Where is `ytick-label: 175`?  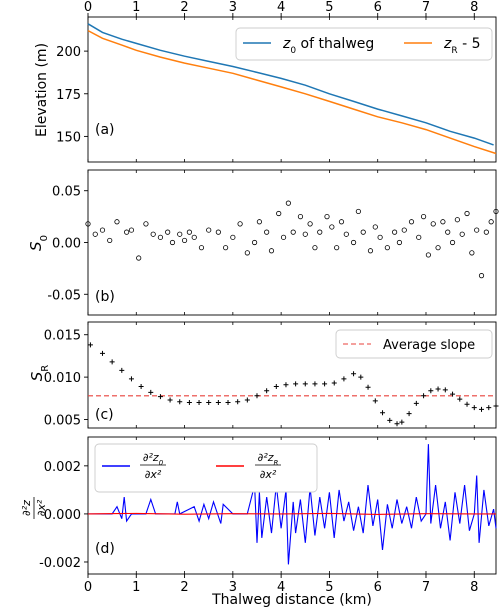 ytick-label: 175 is located at coordinates (68, 95).